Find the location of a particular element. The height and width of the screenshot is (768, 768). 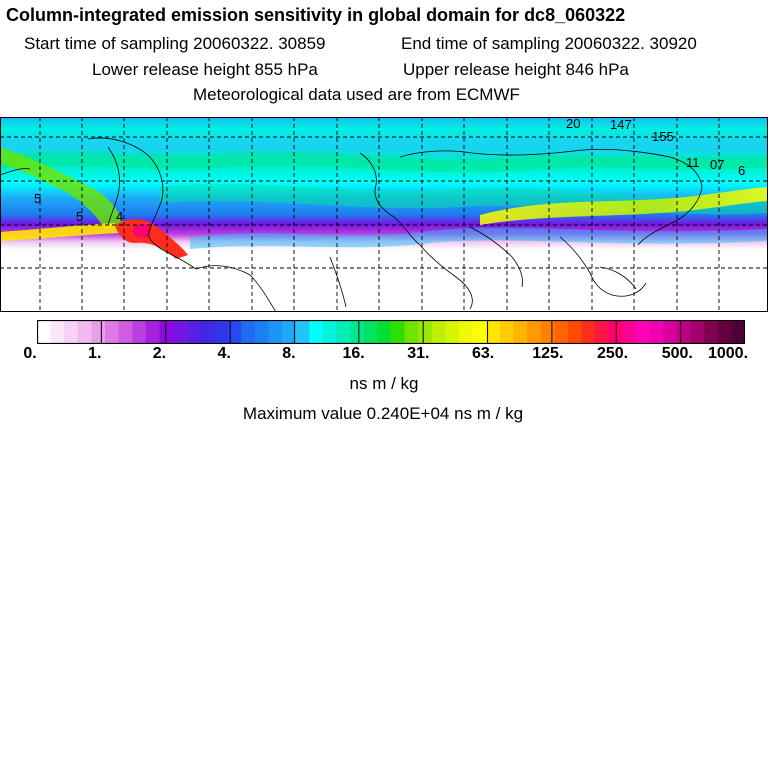

start-time-text: Start time of sampling 20060322. 30859 is located at coordinates (175, 43).